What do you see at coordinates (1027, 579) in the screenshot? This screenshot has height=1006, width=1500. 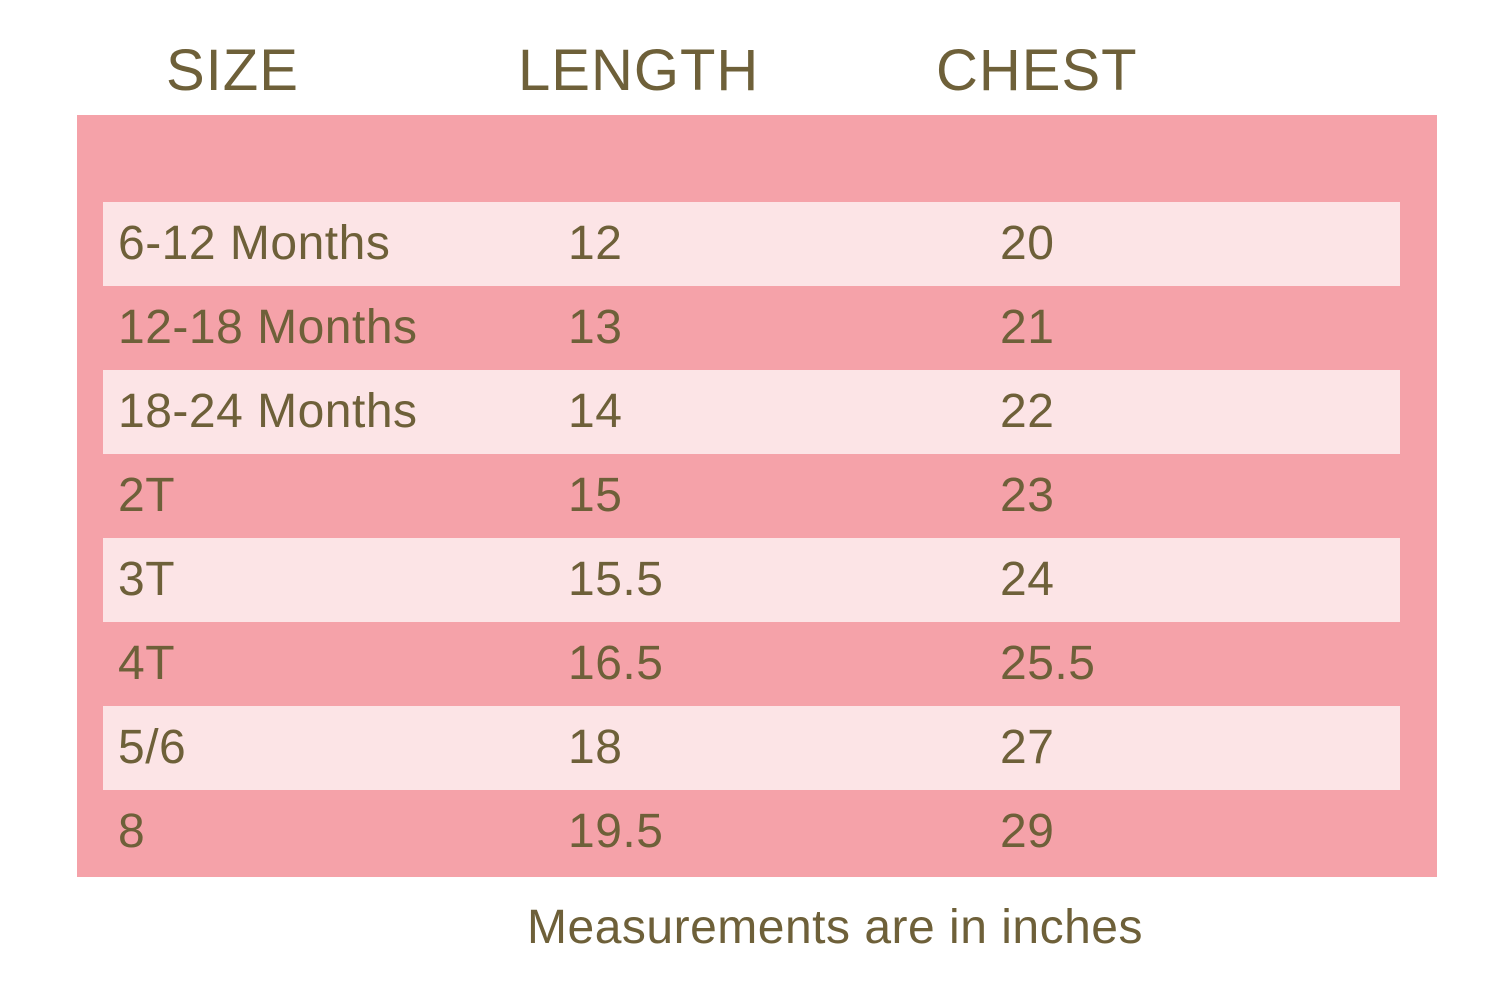 I see `chest-cell: 24` at bounding box center [1027, 579].